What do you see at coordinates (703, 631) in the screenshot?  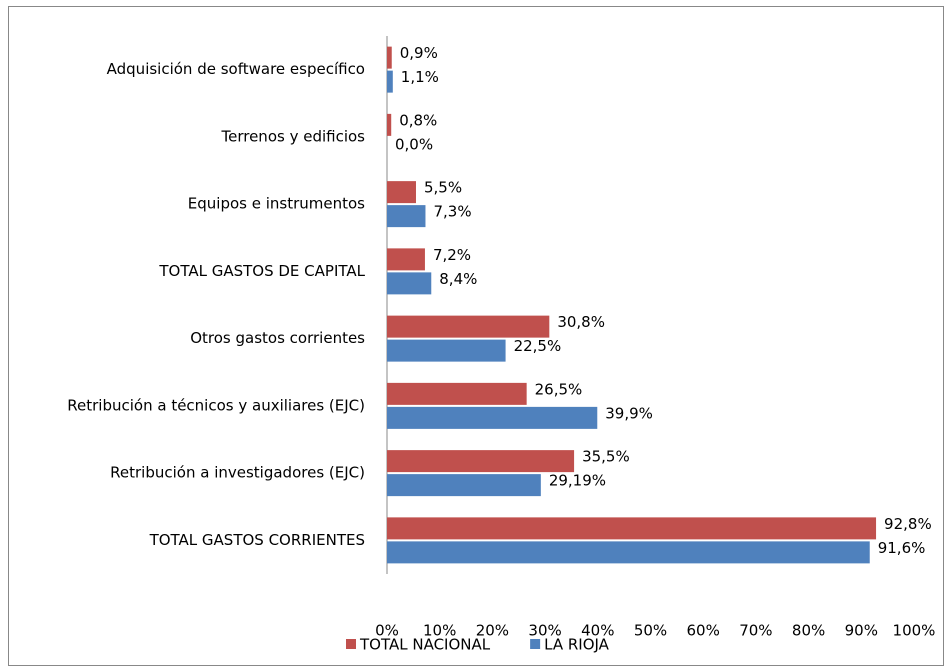 I see `x-tick-label: 60%` at bounding box center [703, 631].